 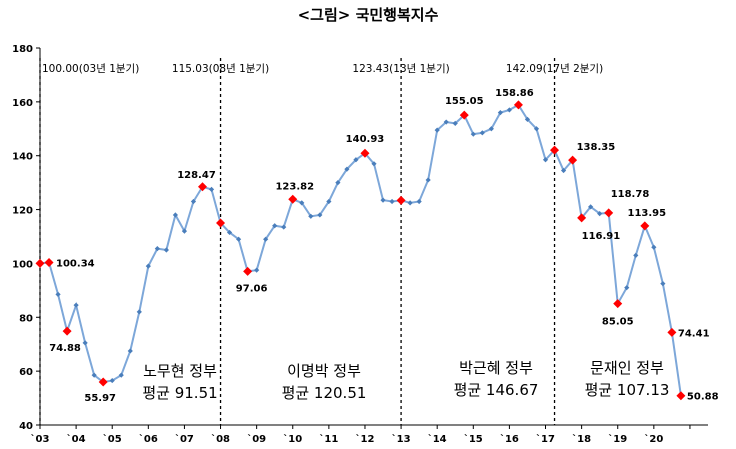 I want to click on government-name: 박근혜 정부, so click(x=496, y=368).